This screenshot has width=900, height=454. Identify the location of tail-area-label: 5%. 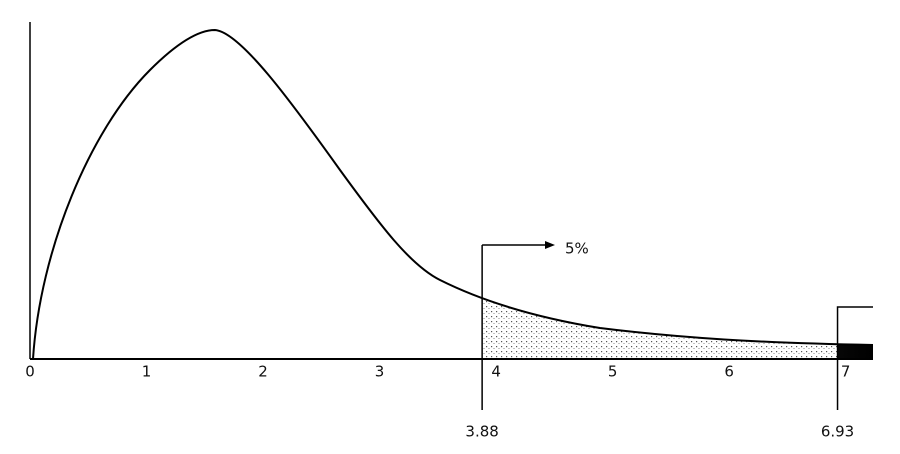
(577, 249).